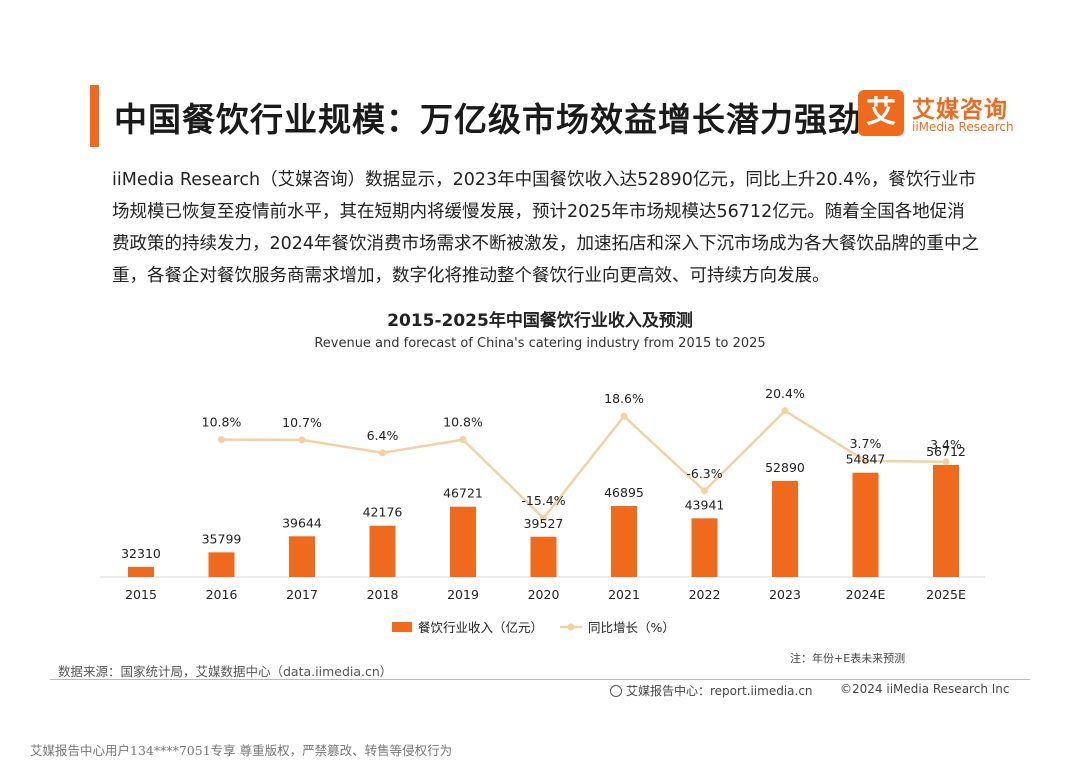 The image size is (1080, 764). What do you see at coordinates (881, 113) in the screenshot?
I see `logo-mark-icon: 艾` at bounding box center [881, 113].